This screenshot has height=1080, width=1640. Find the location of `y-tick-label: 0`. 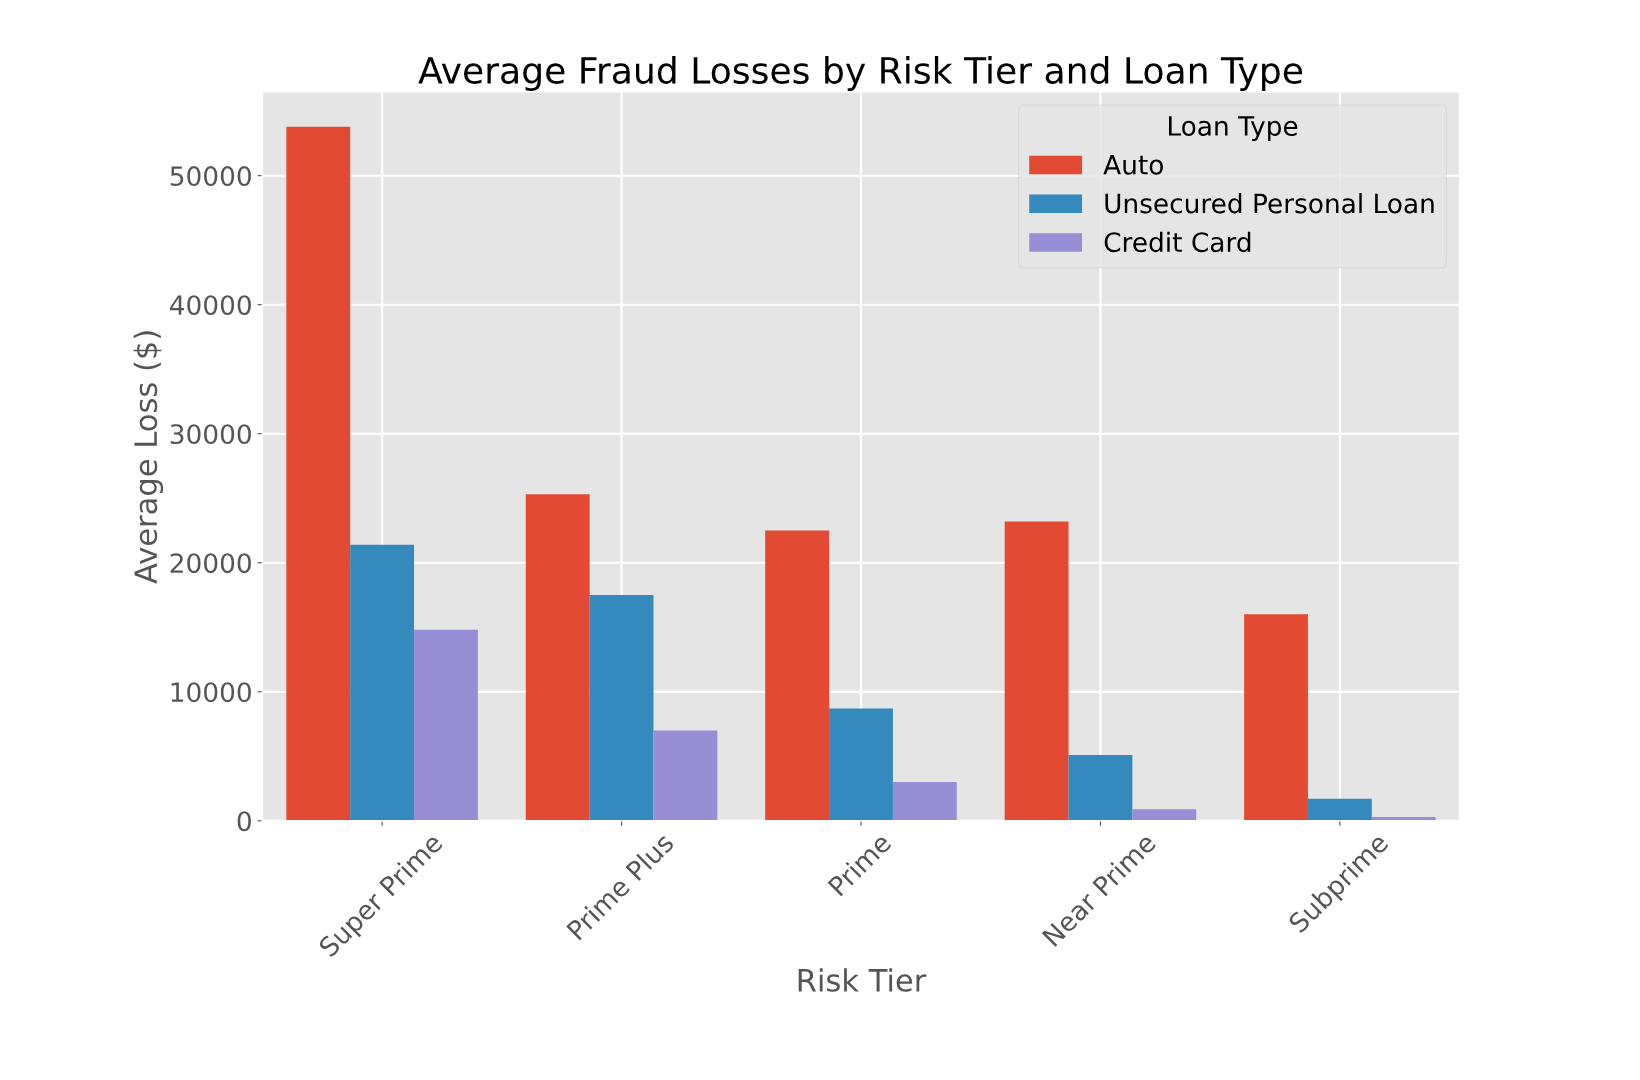

y-tick-label: 0 is located at coordinates (244, 821).